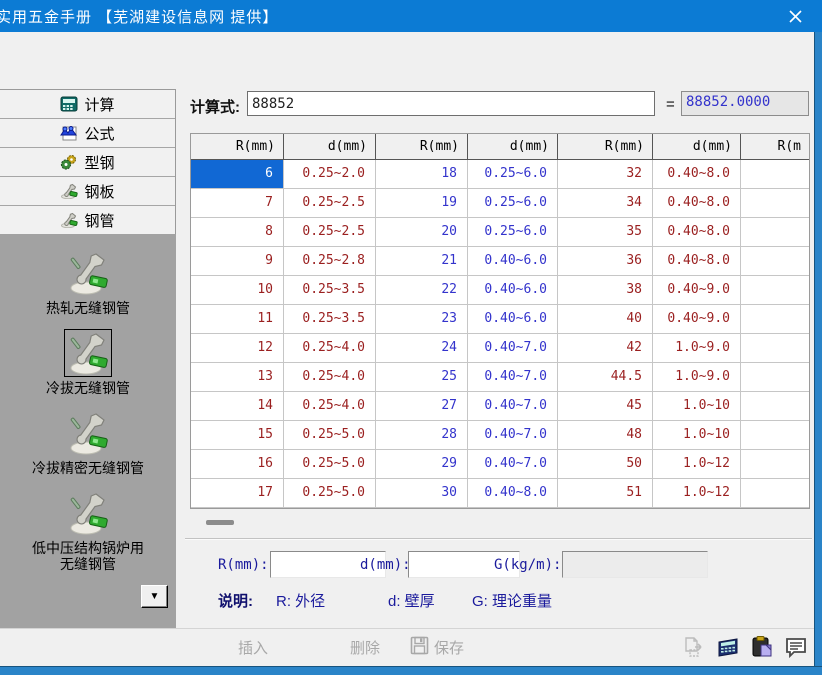 The width and height of the screenshot is (822, 675). Describe the element at coordinates (605, 464) in the screenshot. I see `table-cell: 50` at that location.